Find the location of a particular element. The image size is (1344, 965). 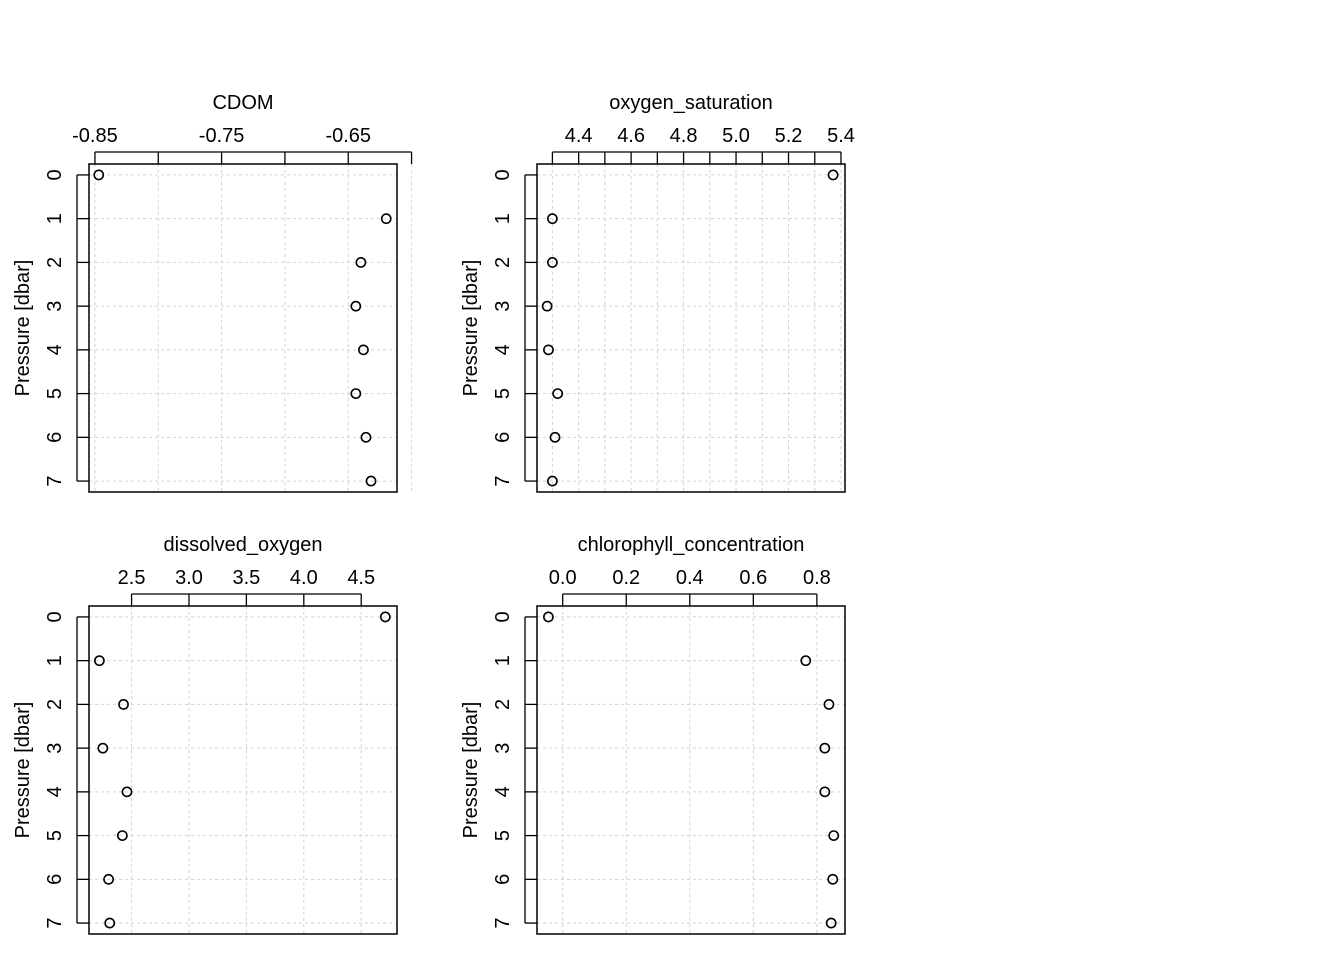

x-tick-label: 0.8 is located at coordinates (817, 578).